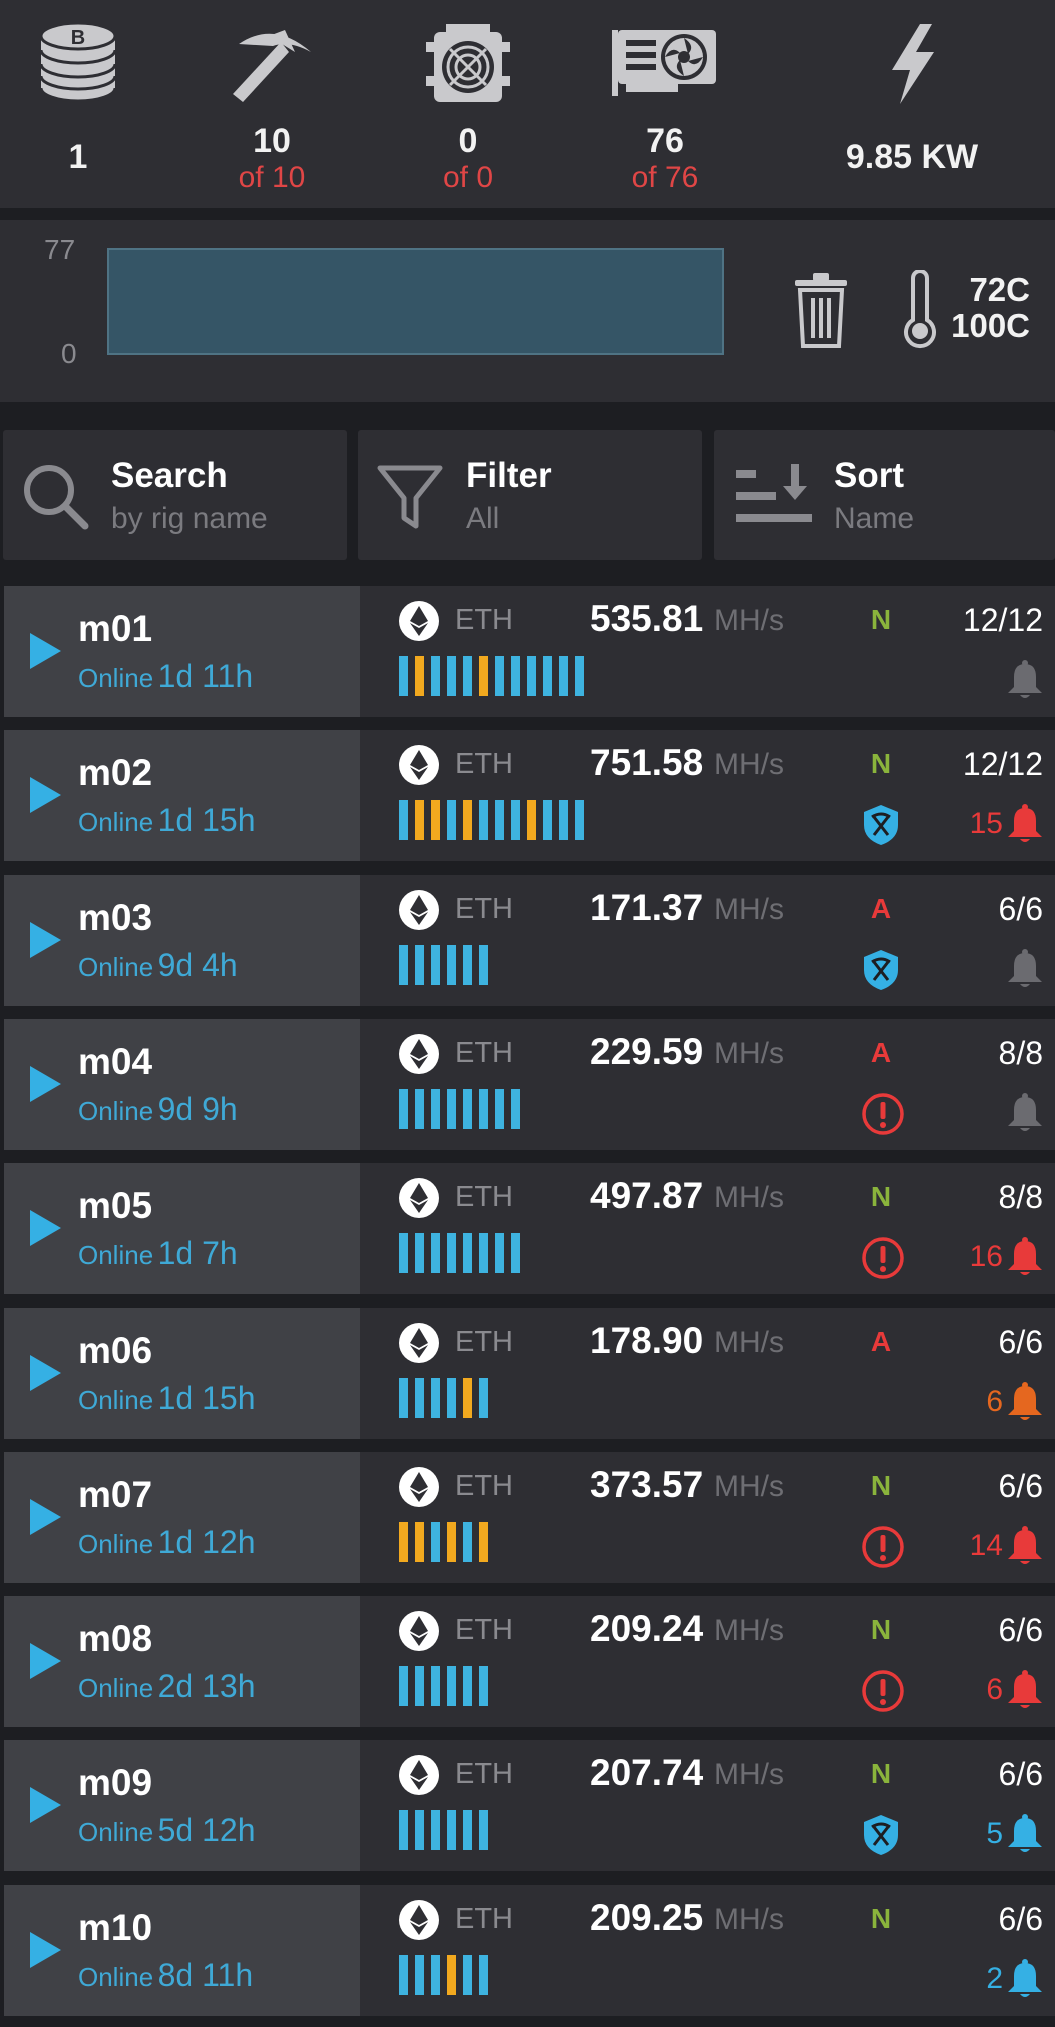 The width and height of the screenshot is (1055, 2027). Describe the element at coordinates (530, 495) in the screenshot. I see `filter-button: Filter All` at that location.